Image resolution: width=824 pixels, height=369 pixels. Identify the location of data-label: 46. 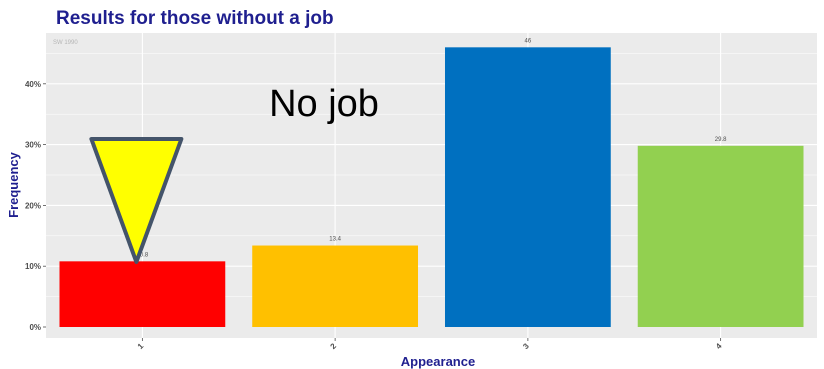
(528, 41).